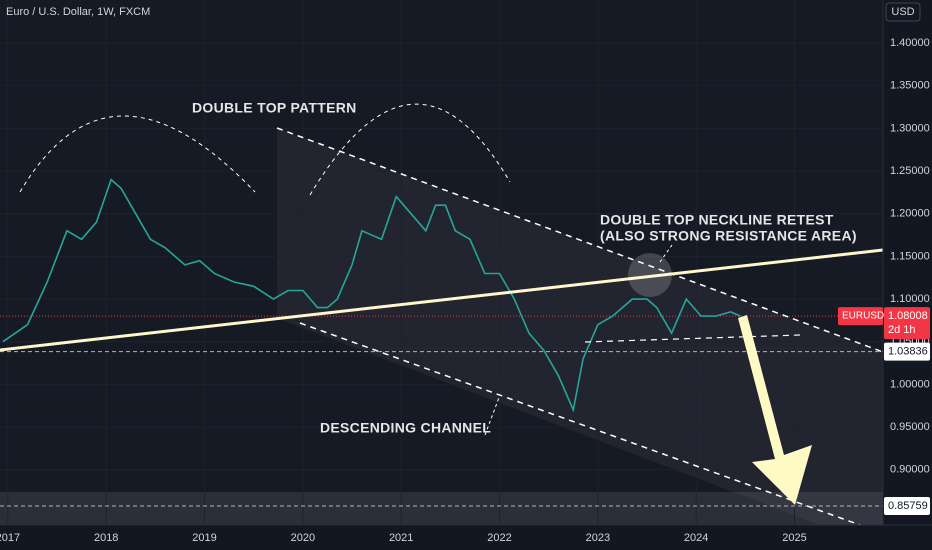  I want to click on currency-box, so click(903, 12).